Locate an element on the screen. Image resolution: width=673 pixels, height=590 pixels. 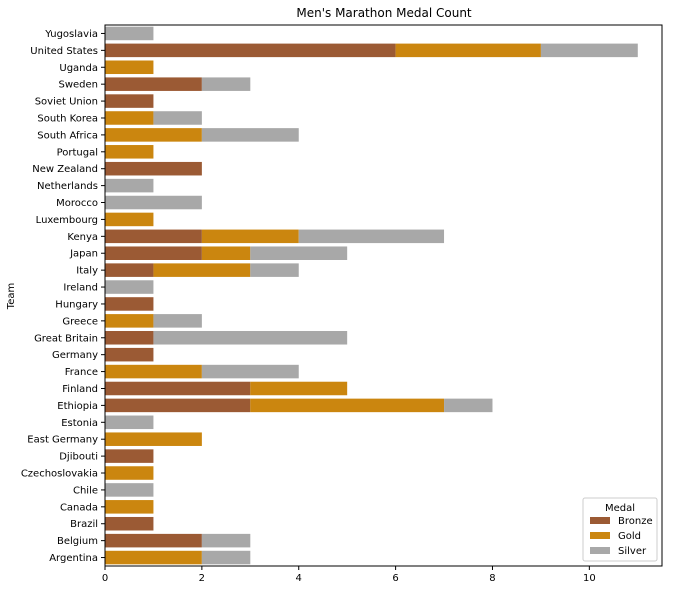
bar-gold-ethiopia is located at coordinates (347, 405).